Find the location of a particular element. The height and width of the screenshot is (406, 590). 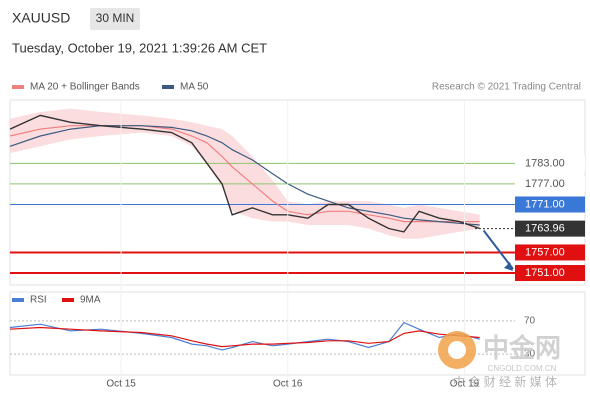

y-tick-label: 30 is located at coordinates (530, 354).